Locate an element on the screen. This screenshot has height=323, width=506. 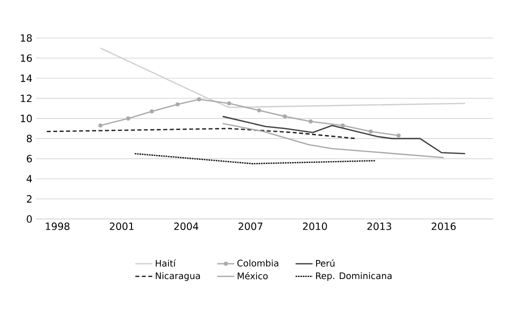
legend-label: Nicaragua is located at coordinates (178, 276).